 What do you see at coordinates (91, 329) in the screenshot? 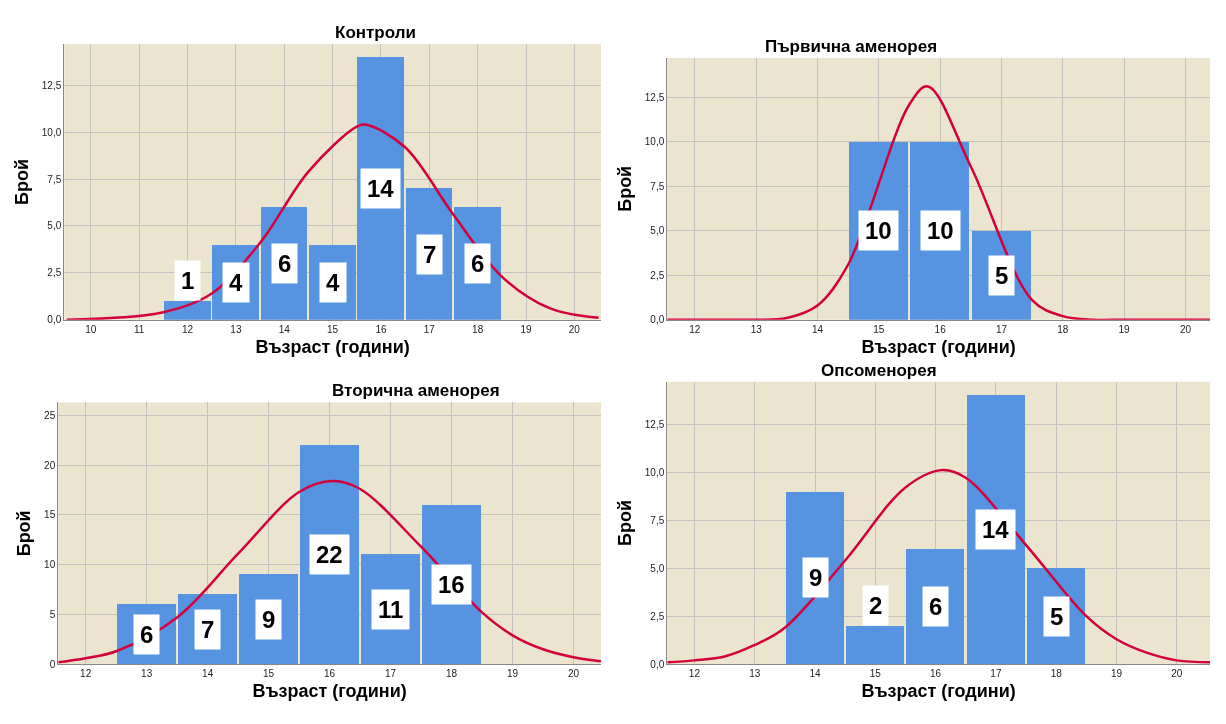
I see `x-tick-label: 10` at bounding box center [91, 329].